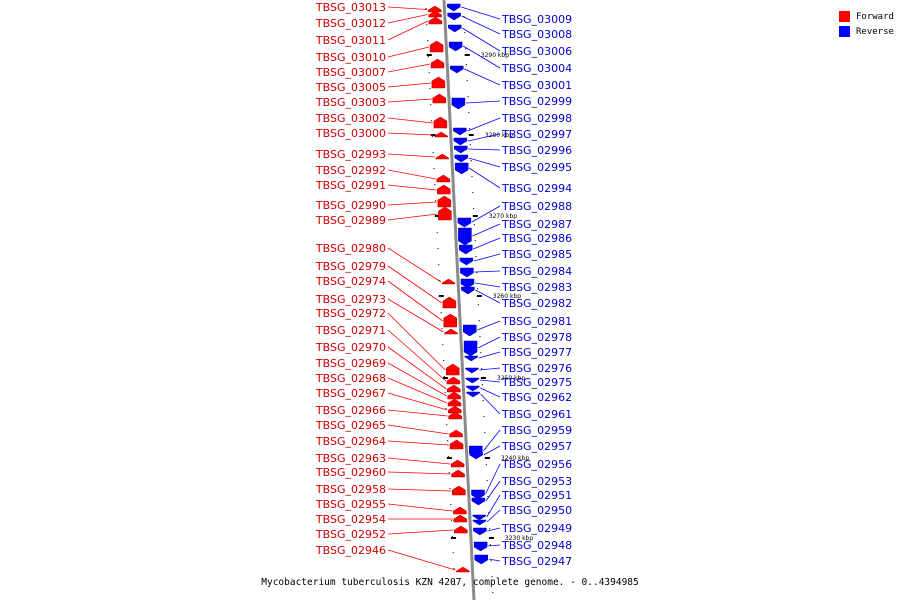 Image resolution: width=900 pixels, height=600 pixels. Describe the element at coordinates (350, 378) in the screenshot. I see `forward-gene-label: TBSG_02968` at that location.